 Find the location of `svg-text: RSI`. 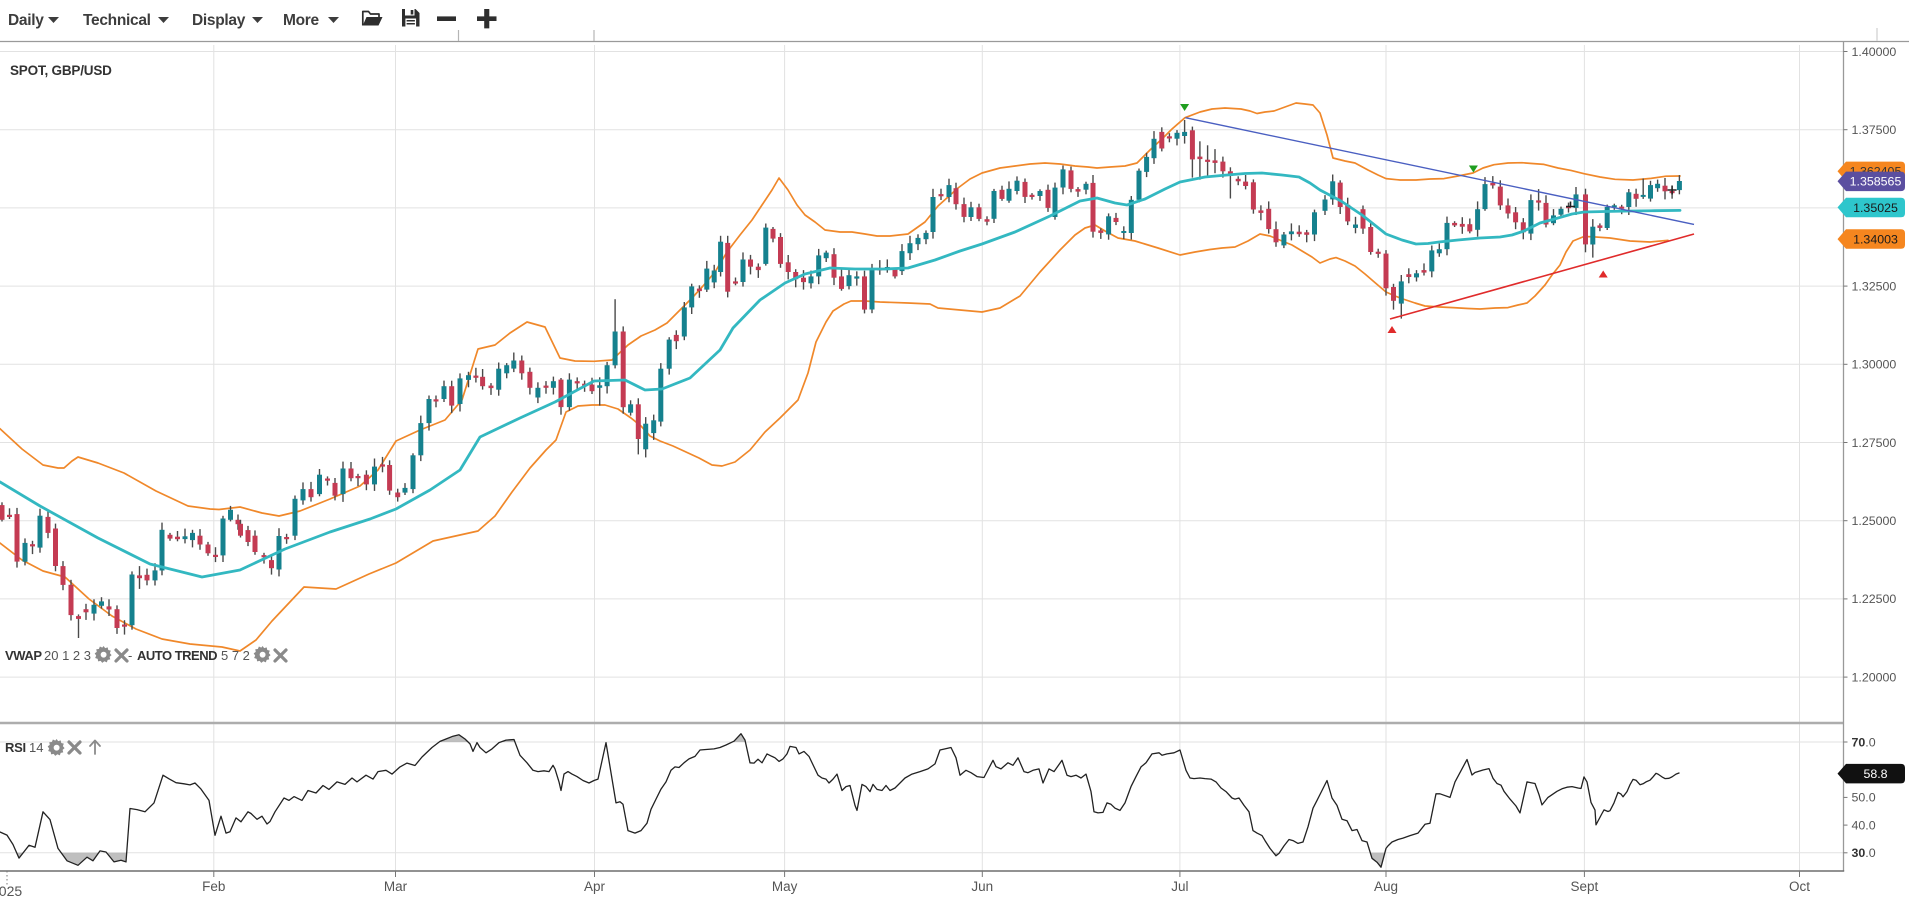

svg-text: RSI is located at coordinates (15, 747).